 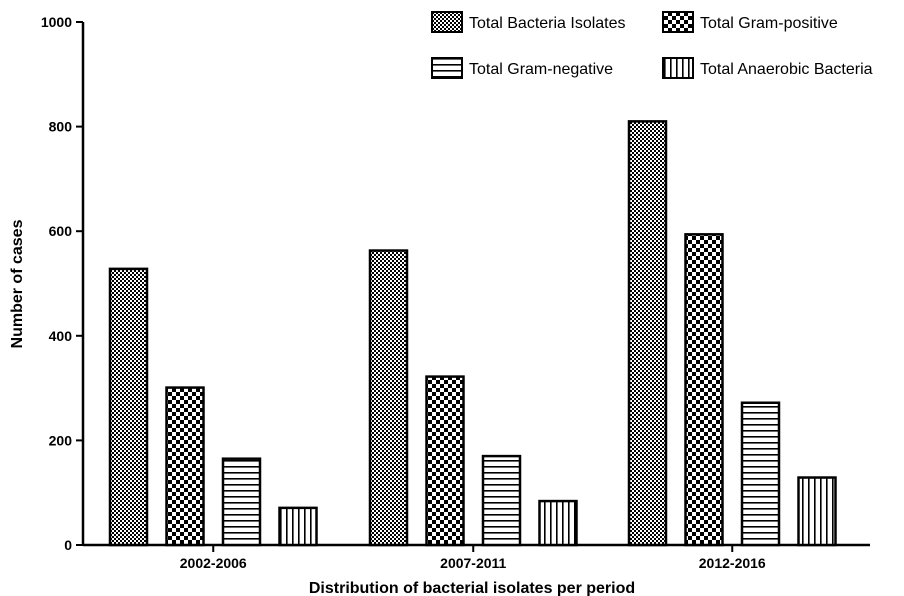 What do you see at coordinates (213, 563) in the screenshot?
I see `x-tick-label: 2002-2006` at bounding box center [213, 563].